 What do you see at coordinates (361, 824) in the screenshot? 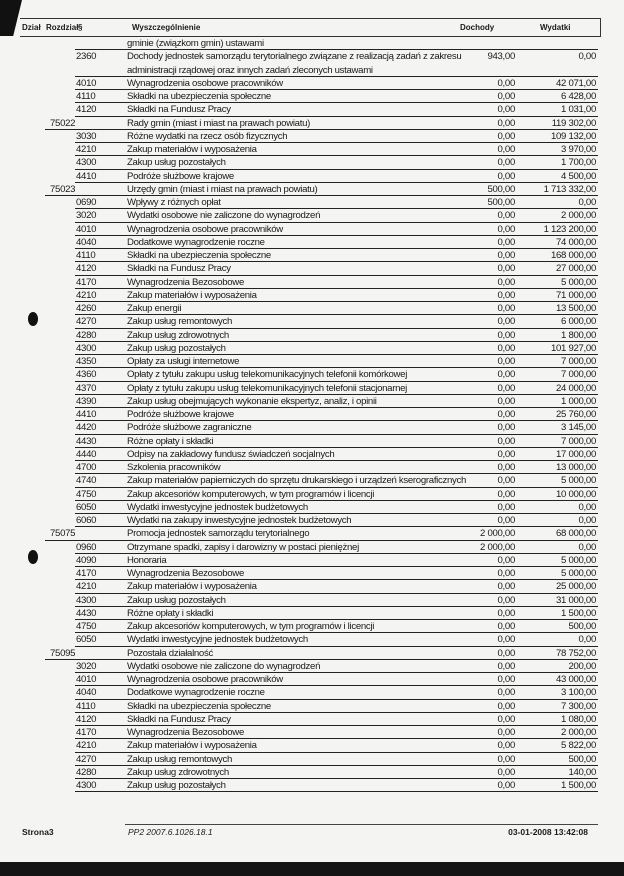
I see `footer-divider` at bounding box center [361, 824].